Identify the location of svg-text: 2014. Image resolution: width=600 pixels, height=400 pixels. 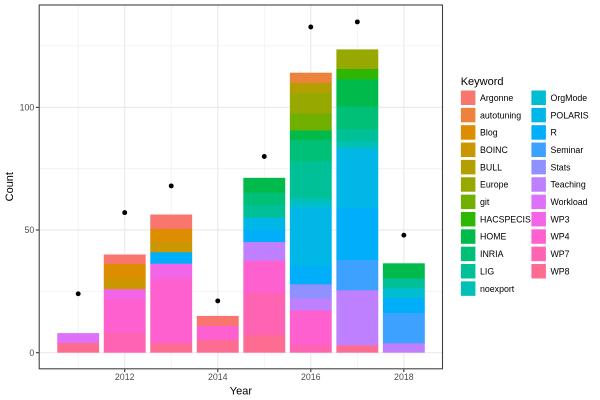
(218, 377).